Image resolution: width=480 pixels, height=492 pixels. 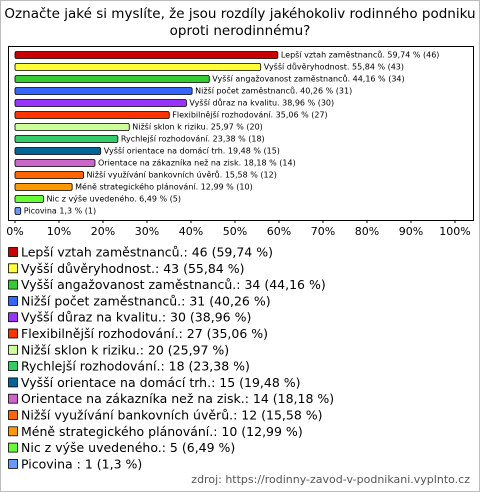 I want to click on x-tick-label: 80%, so click(x=367, y=231).